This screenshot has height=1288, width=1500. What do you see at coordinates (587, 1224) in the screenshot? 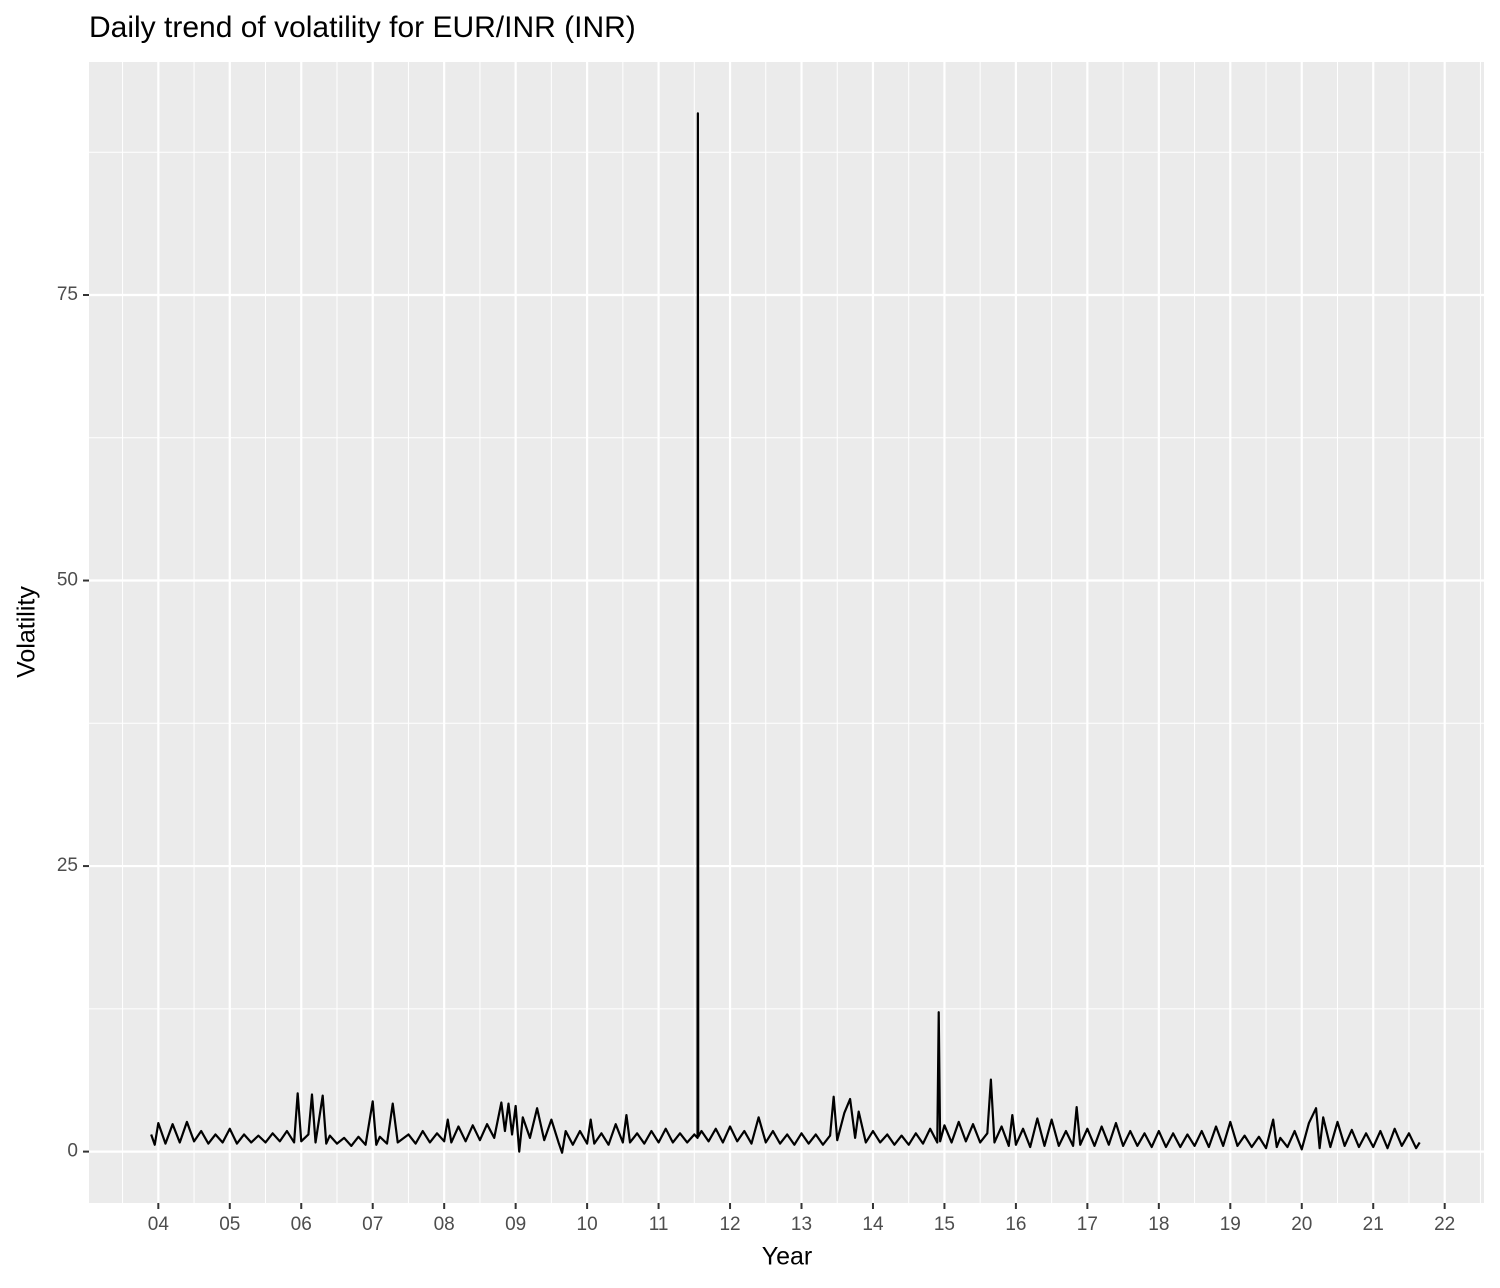
I see `x-tick-label: 10` at bounding box center [587, 1224].